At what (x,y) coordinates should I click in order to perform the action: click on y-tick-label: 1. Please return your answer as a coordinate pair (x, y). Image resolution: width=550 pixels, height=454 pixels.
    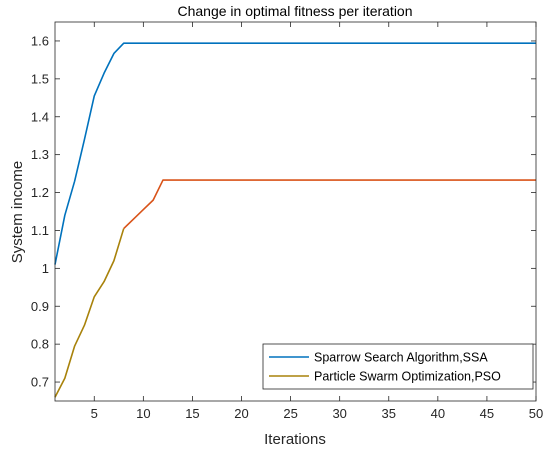
    Looking at the image, I should click on (45, 268).